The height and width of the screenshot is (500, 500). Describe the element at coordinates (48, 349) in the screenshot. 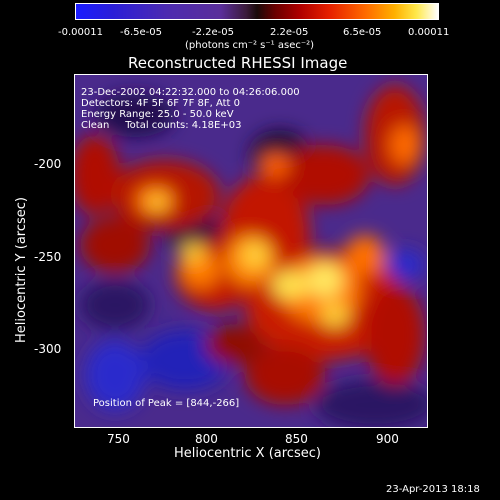

I see `y-tick-label: -300` at that location.